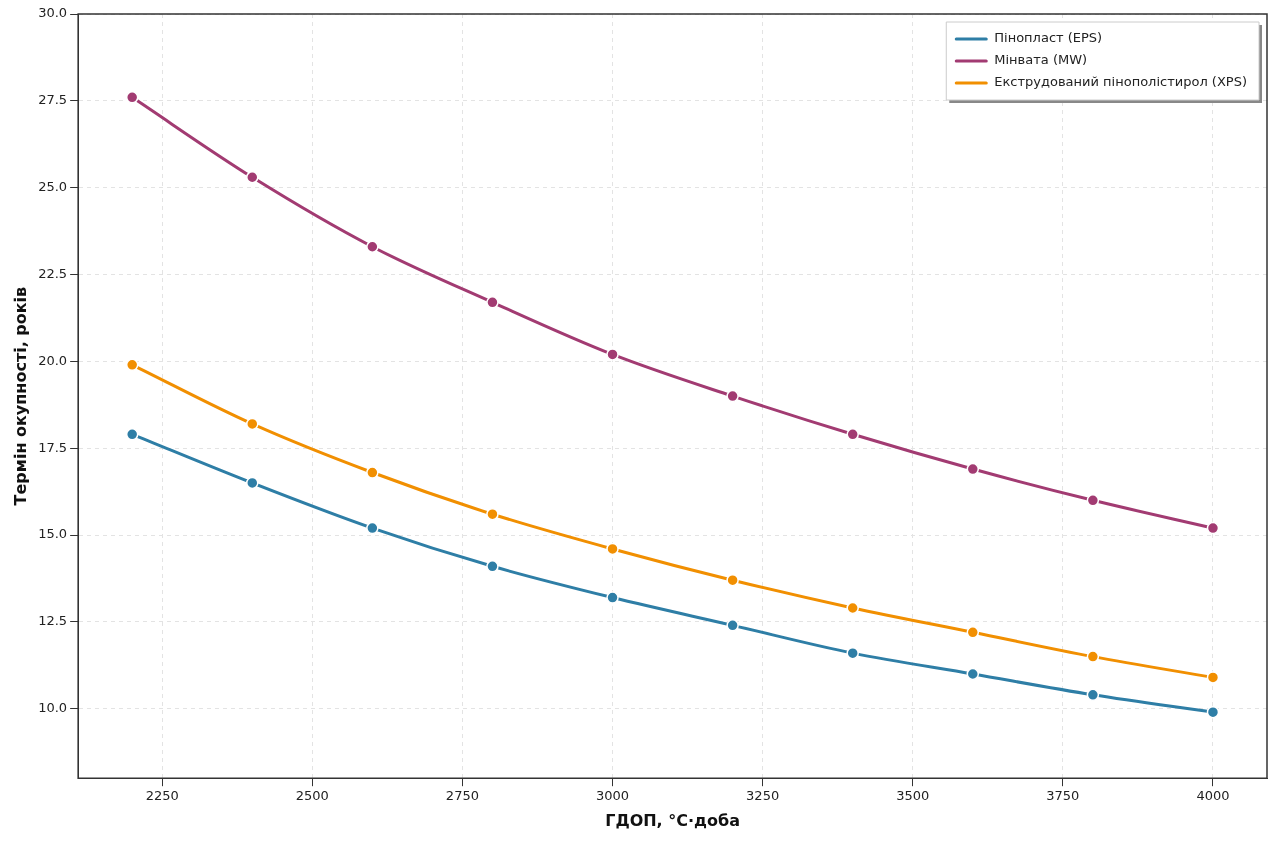 This screenshot has width=1274, height=843. I want to click on y-tick-label: 20.0, so click(53, 360).